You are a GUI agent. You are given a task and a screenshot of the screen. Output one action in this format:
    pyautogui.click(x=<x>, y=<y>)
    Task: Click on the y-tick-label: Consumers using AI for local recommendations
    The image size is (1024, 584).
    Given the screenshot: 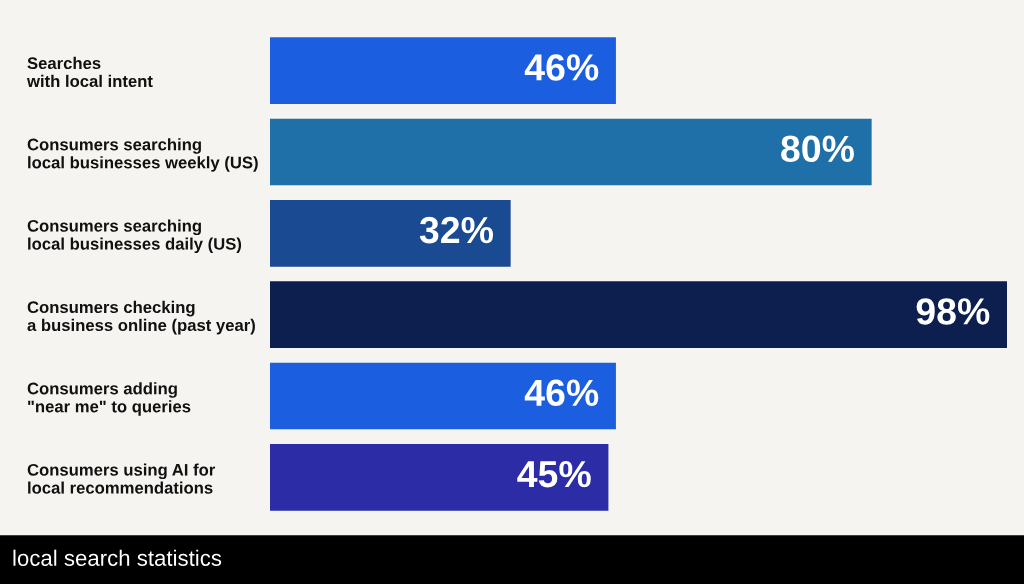 What is the action you would take?
    pyautogui.click(x=121, y=478)
    